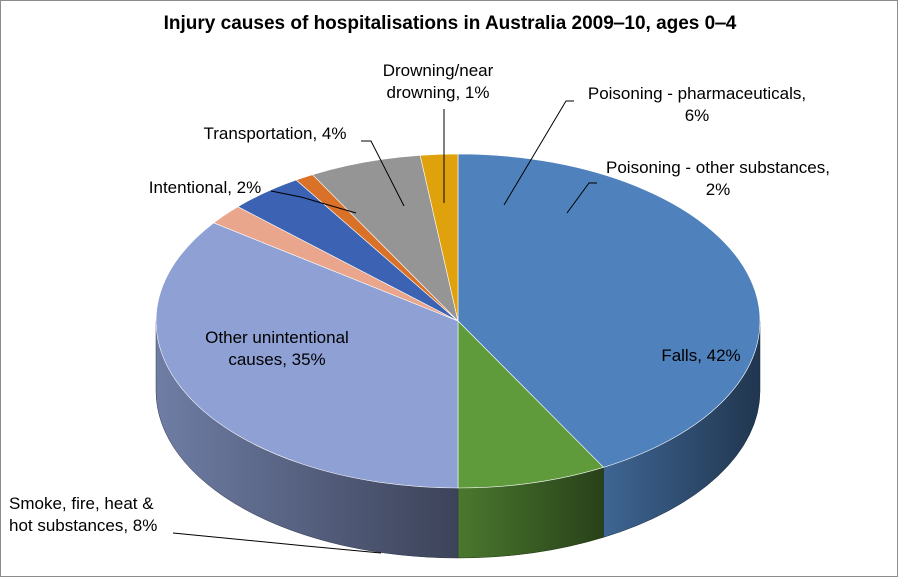  I want to click on pie-slice-smoke-fire-heat-hot-substances, so click(531, 404).